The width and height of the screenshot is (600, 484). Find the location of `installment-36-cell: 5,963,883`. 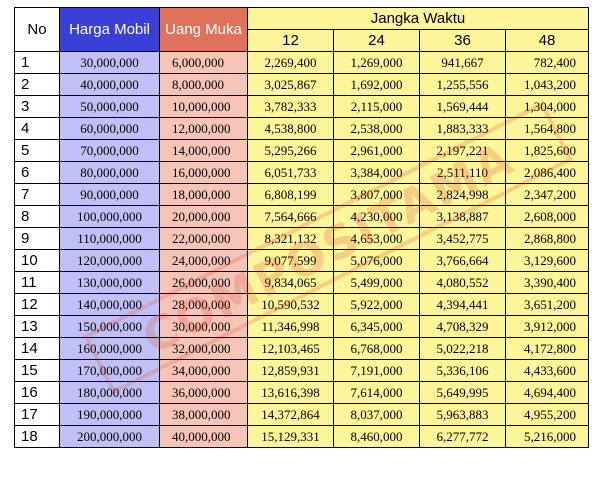

installment-36-cell: 5,963,883 is located at coordinates (462, 414).